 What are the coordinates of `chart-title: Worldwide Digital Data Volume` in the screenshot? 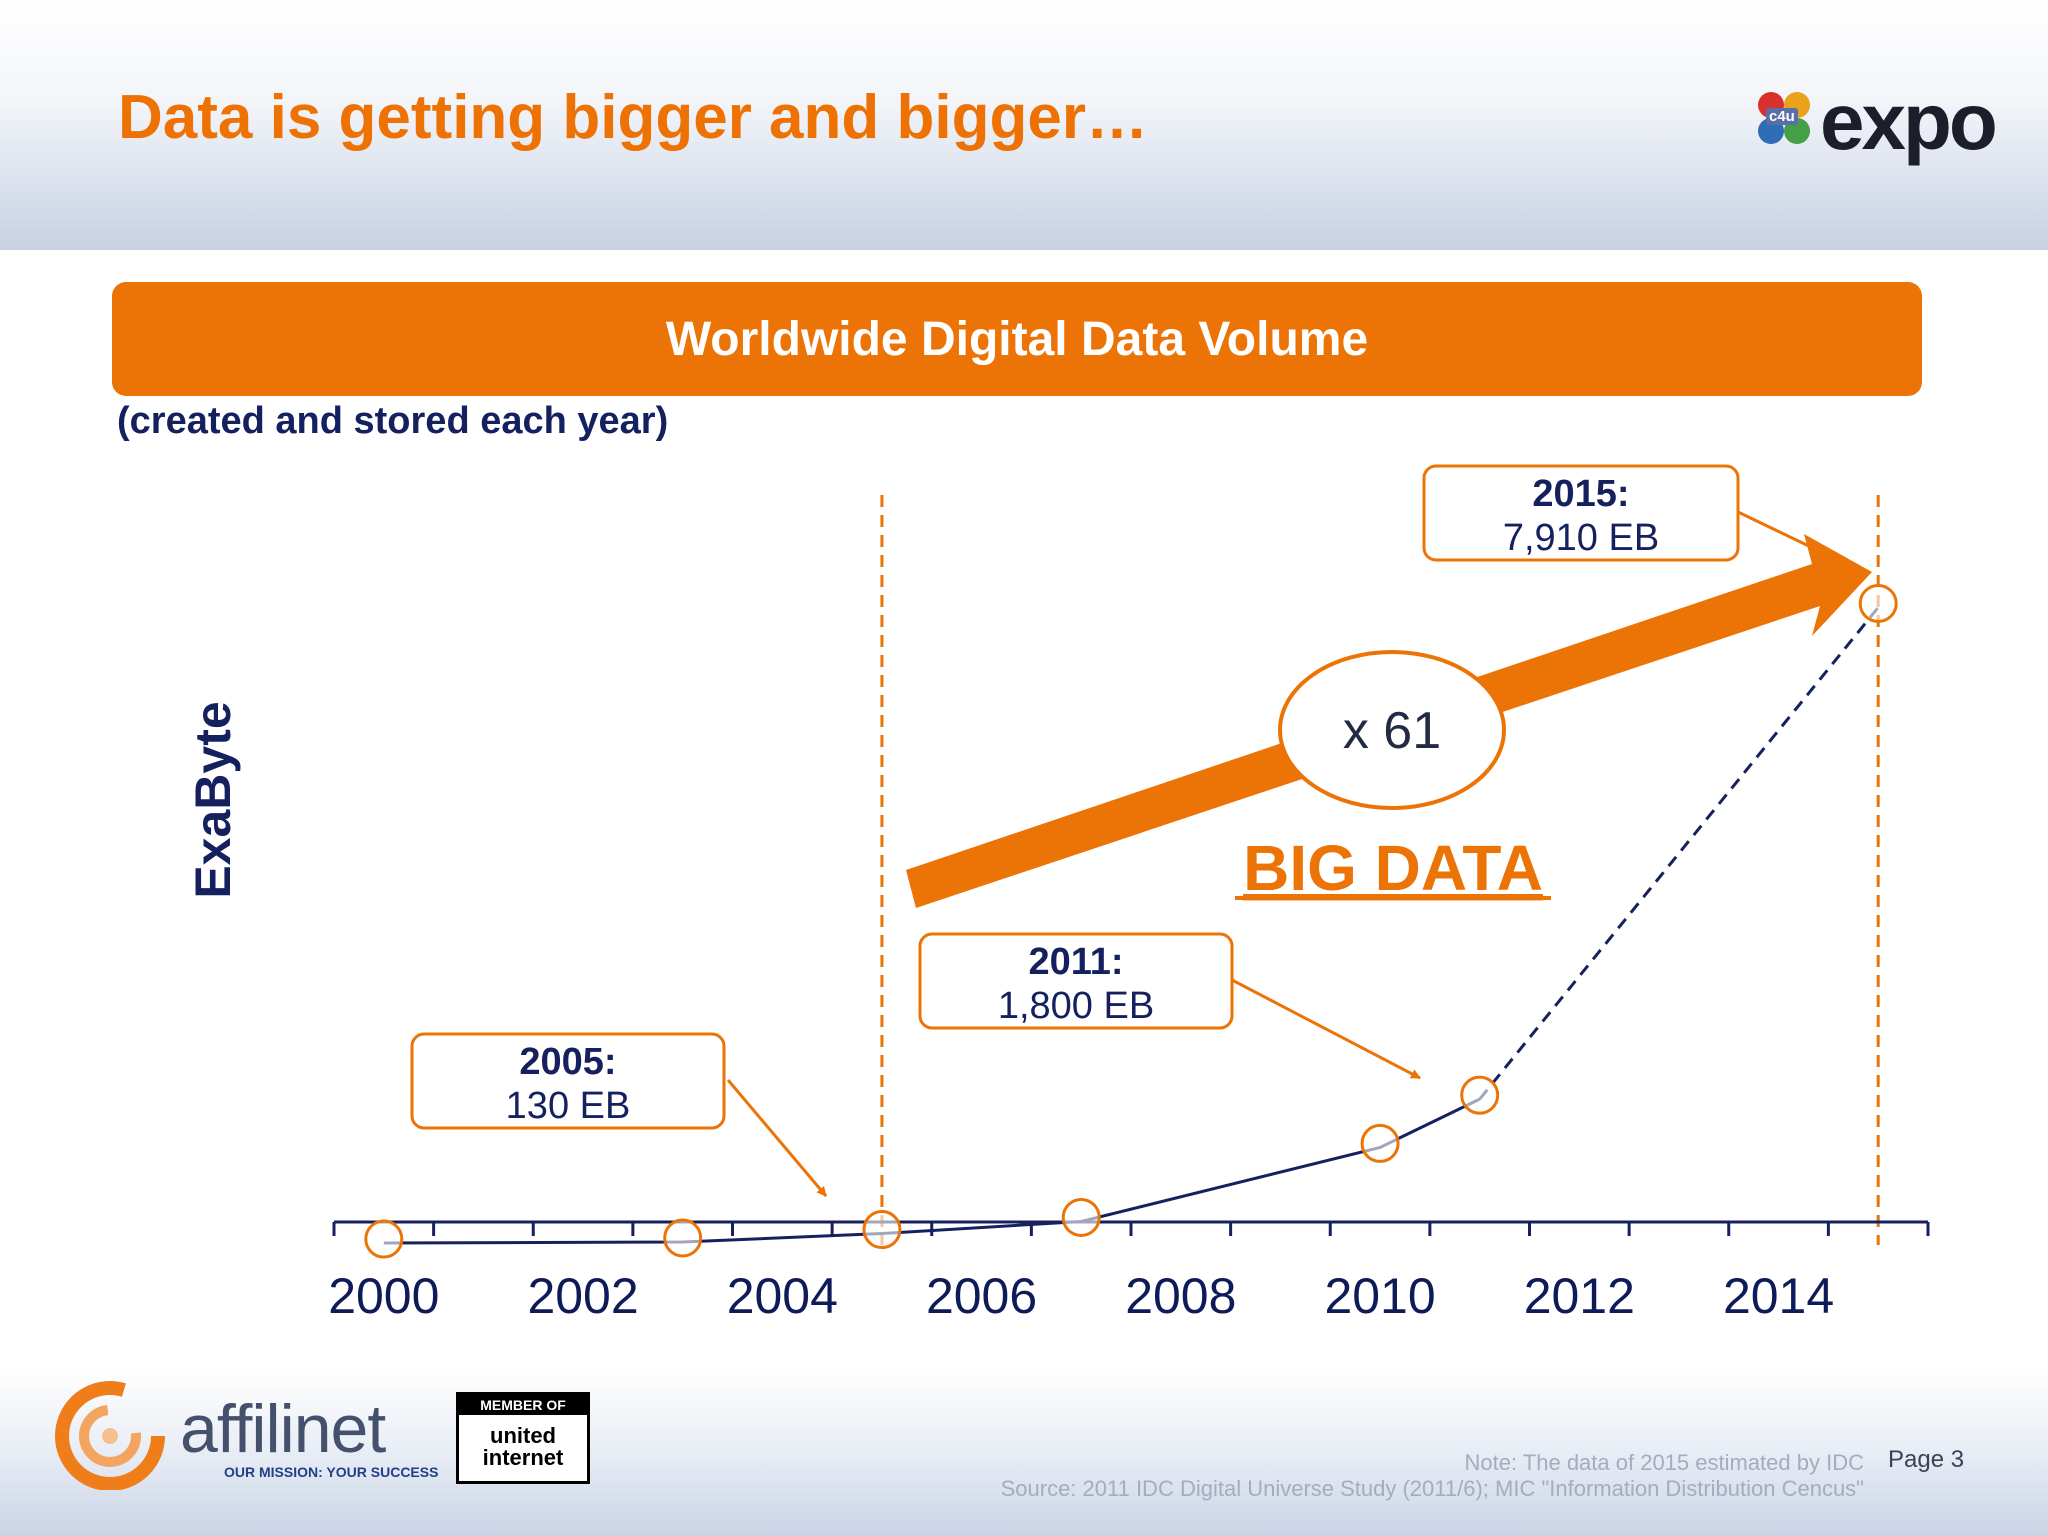 It's located at (1017, 339).